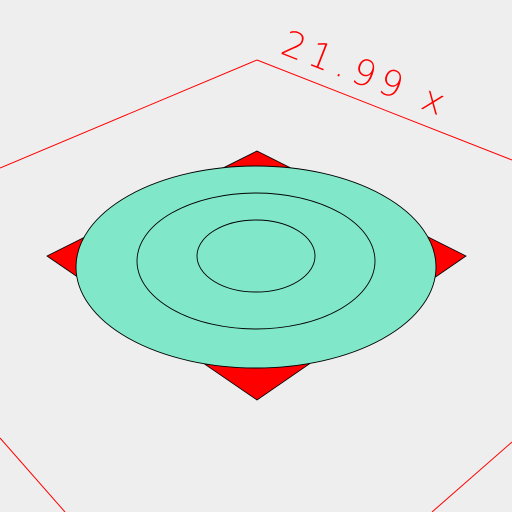  I want to click on disc-ring-outer, so click(256, 261).